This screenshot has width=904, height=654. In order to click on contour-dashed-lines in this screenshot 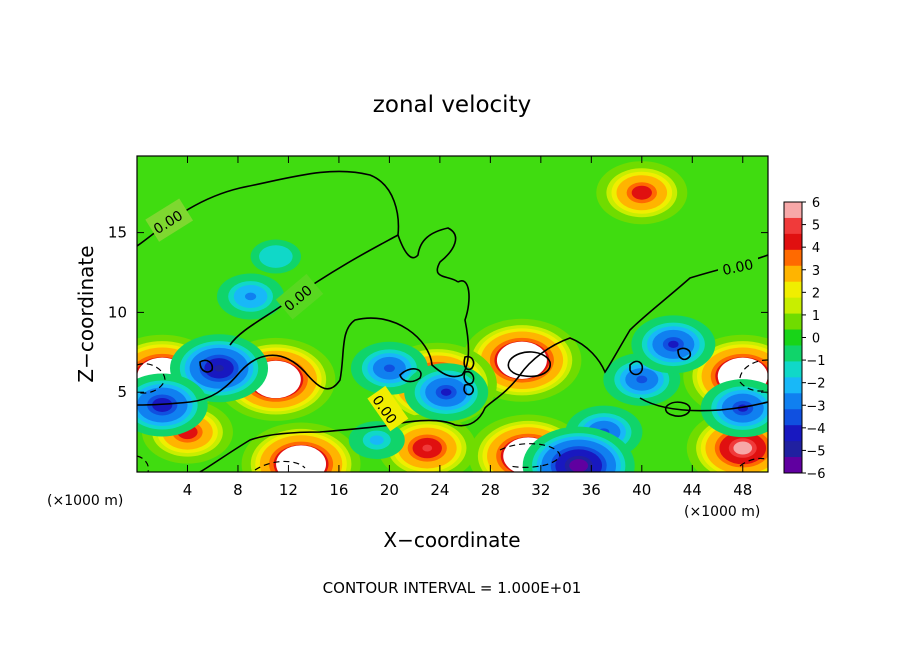, I will do `click(452, 415)`.